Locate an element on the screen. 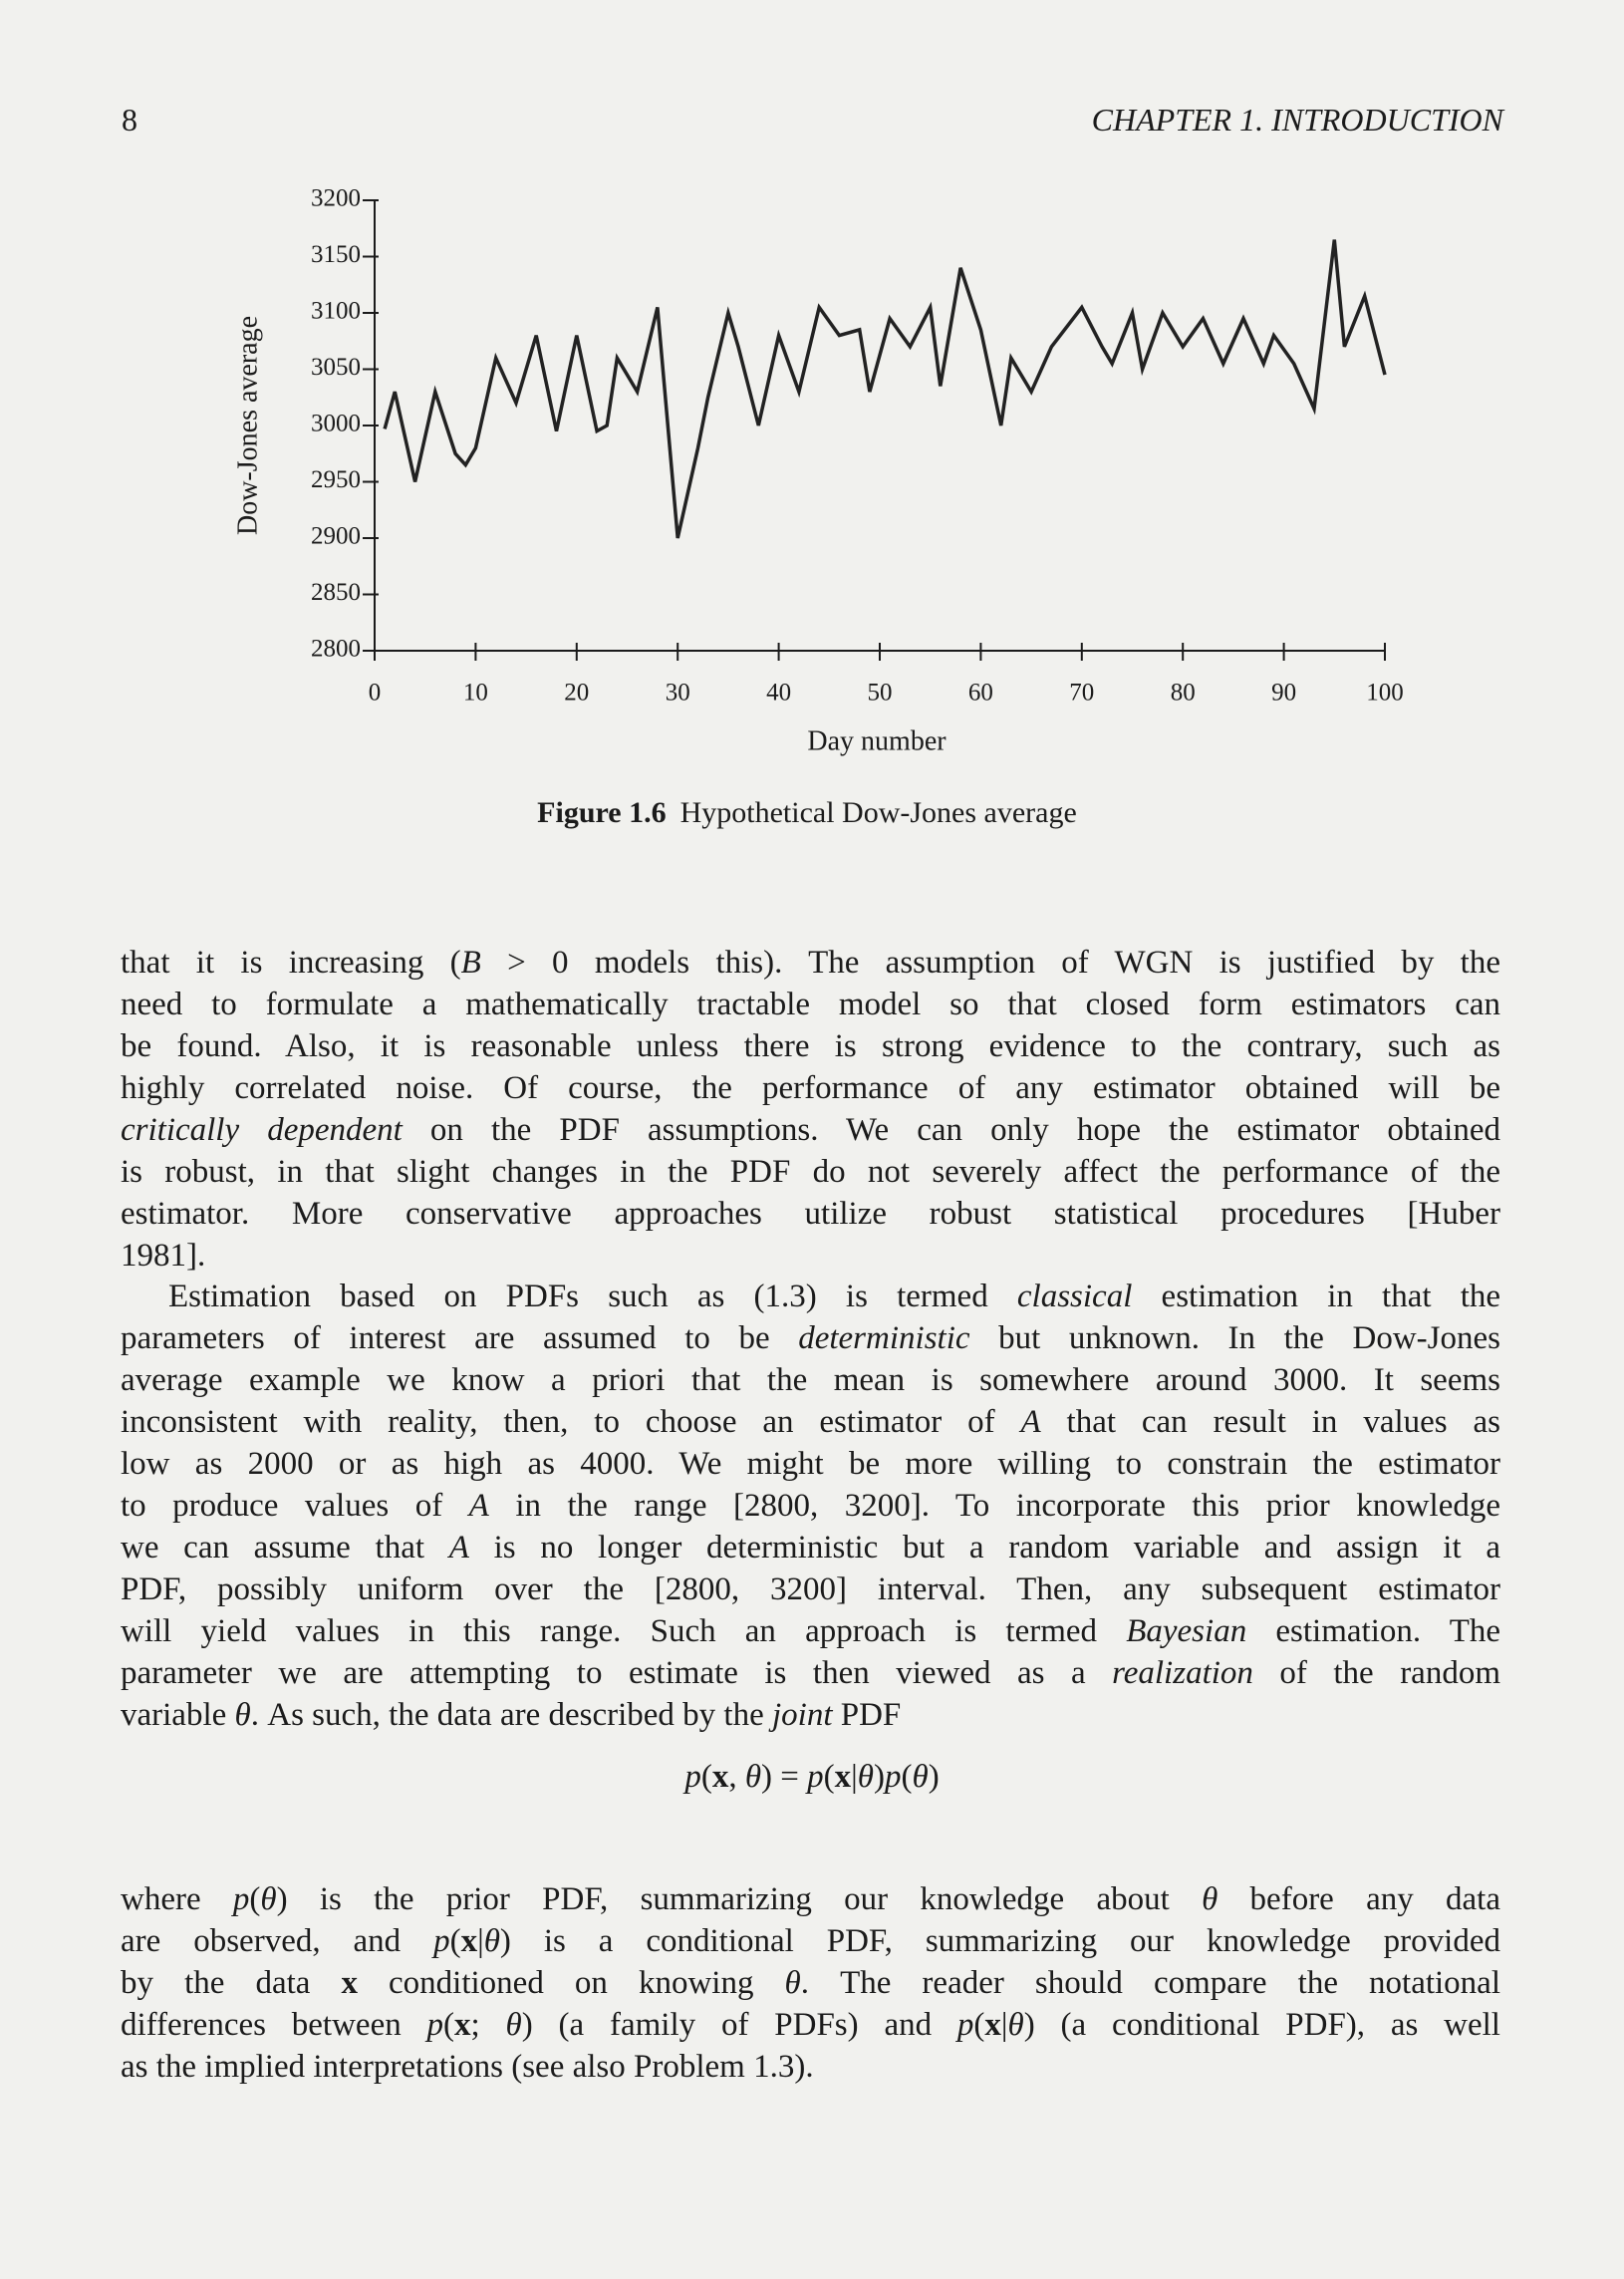  italic-text: realization is located at coordinates (1183, 1673).